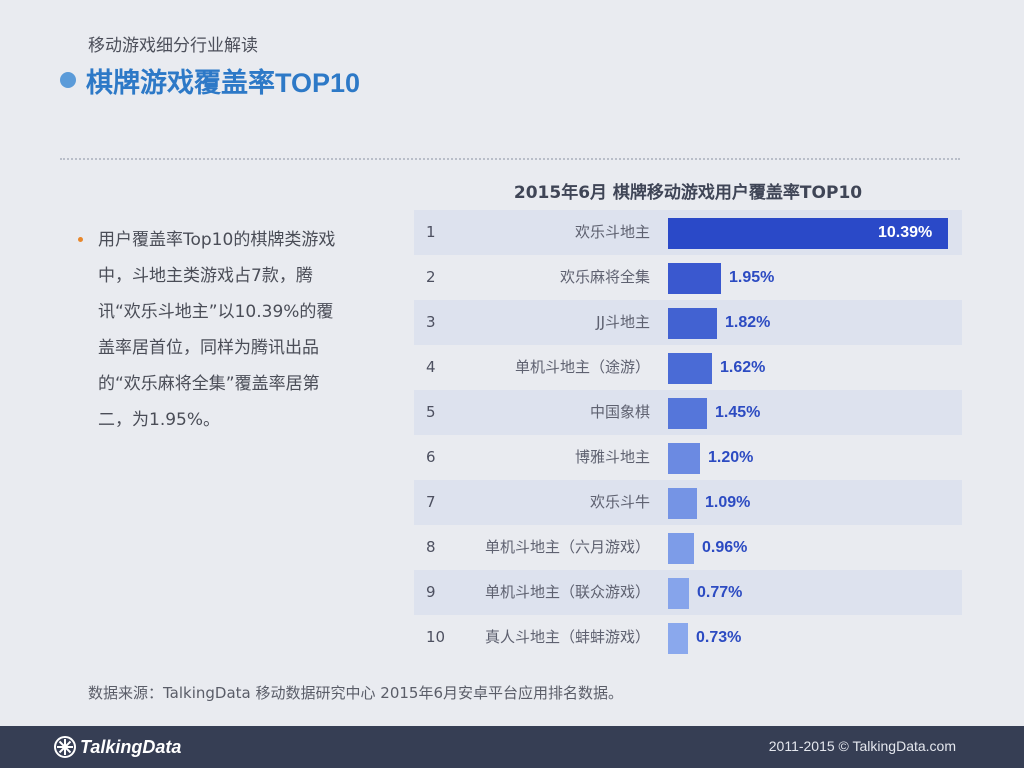 The width and height of the screenshot is (1024, 768). What do you see at coordinates (728, 502) in the screenshot?
I see `value-label: 1.09%` at bounding box center [728, 502].